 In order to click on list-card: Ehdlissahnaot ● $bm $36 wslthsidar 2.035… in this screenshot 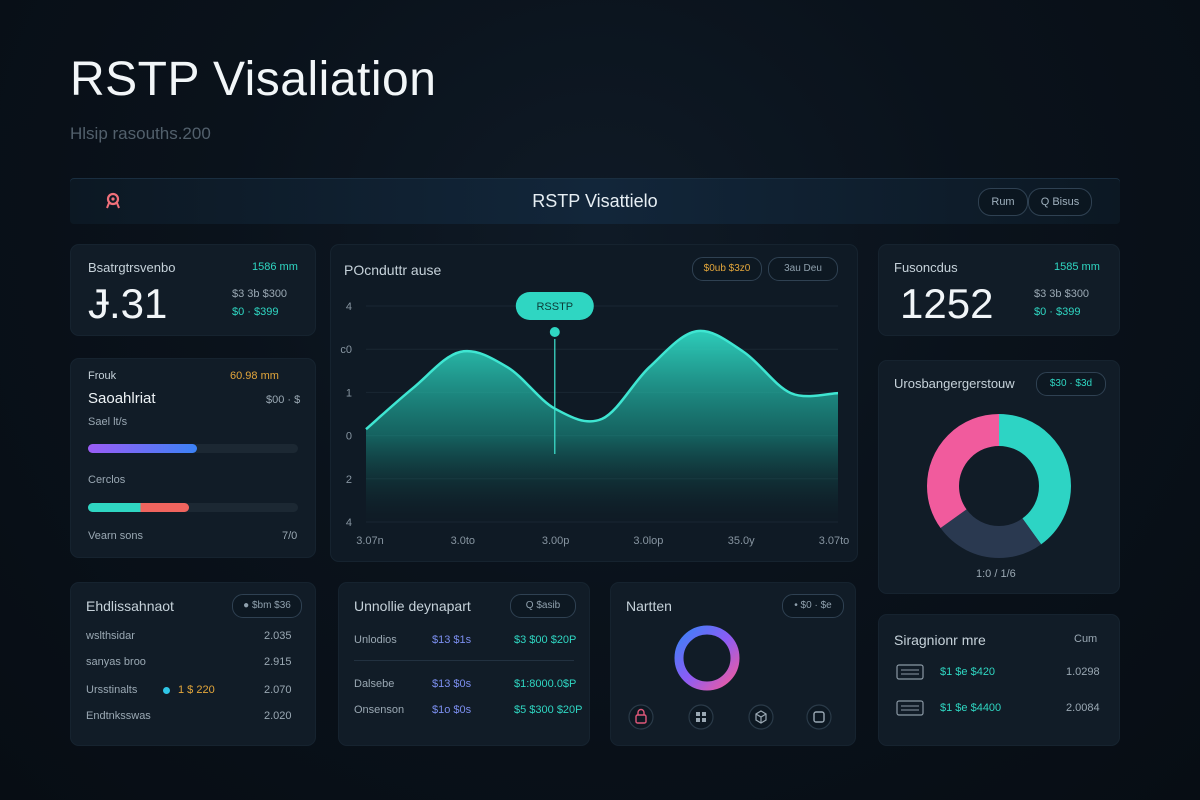, I will do `click(193, 664)`.